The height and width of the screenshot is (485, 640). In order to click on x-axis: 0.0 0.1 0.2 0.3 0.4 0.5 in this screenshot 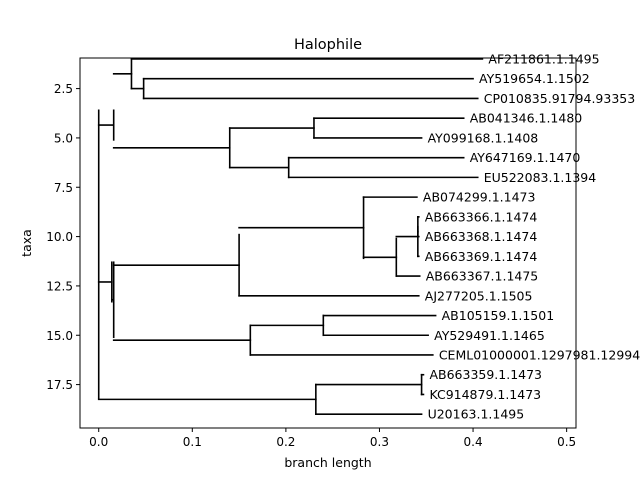, I will do `click(332, 438)`.